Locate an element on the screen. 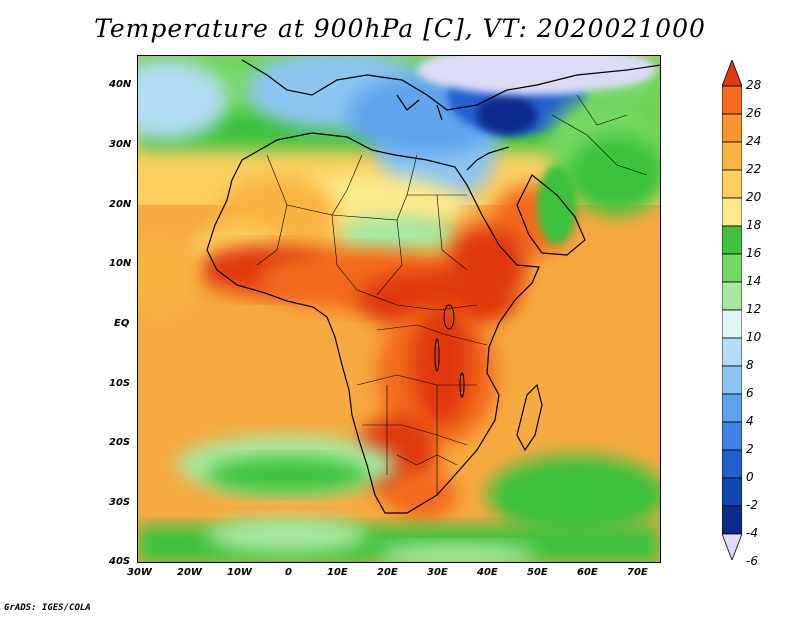 Image resolution: width=800 pixels, height=618 pixels. lon-label-10e: 10E is located at coordinates (337, 572).